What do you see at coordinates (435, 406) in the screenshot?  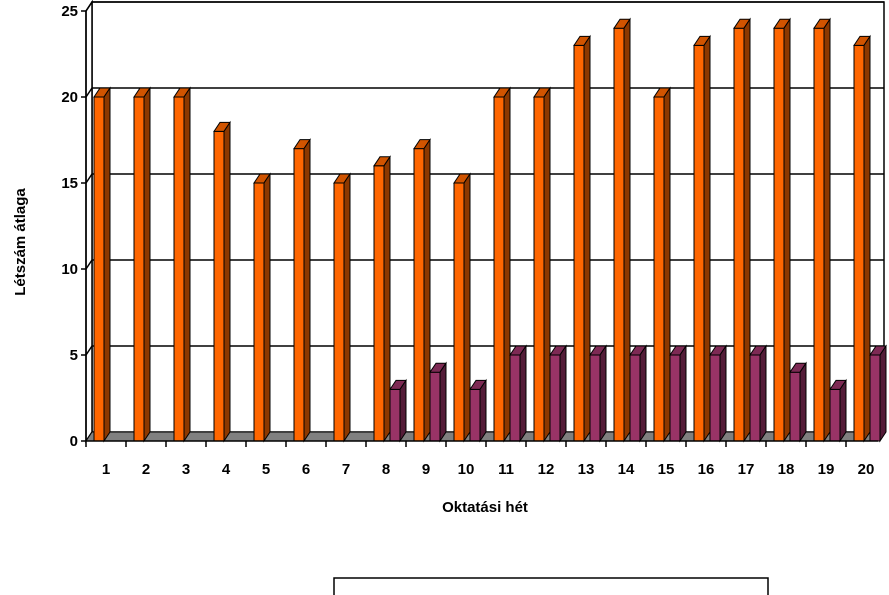 I see `bar-vezetesi-9-front` at bounding box center [435, 406].